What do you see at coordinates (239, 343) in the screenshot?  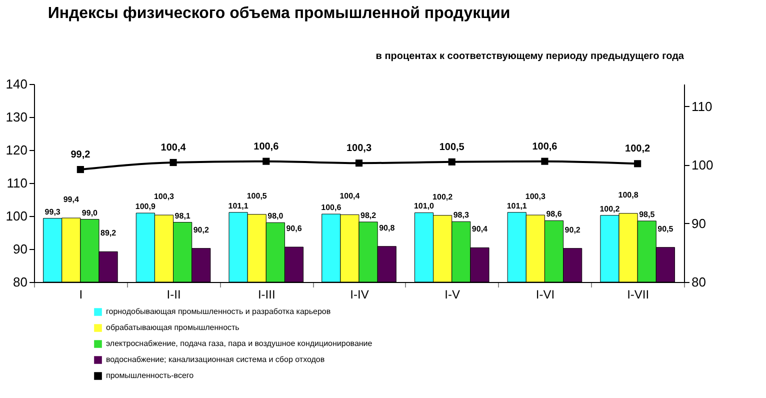 I see `legend-label: электроснабжение, подача газа, пара и воздушное кондиционирование` at bounding box center [239, 343].